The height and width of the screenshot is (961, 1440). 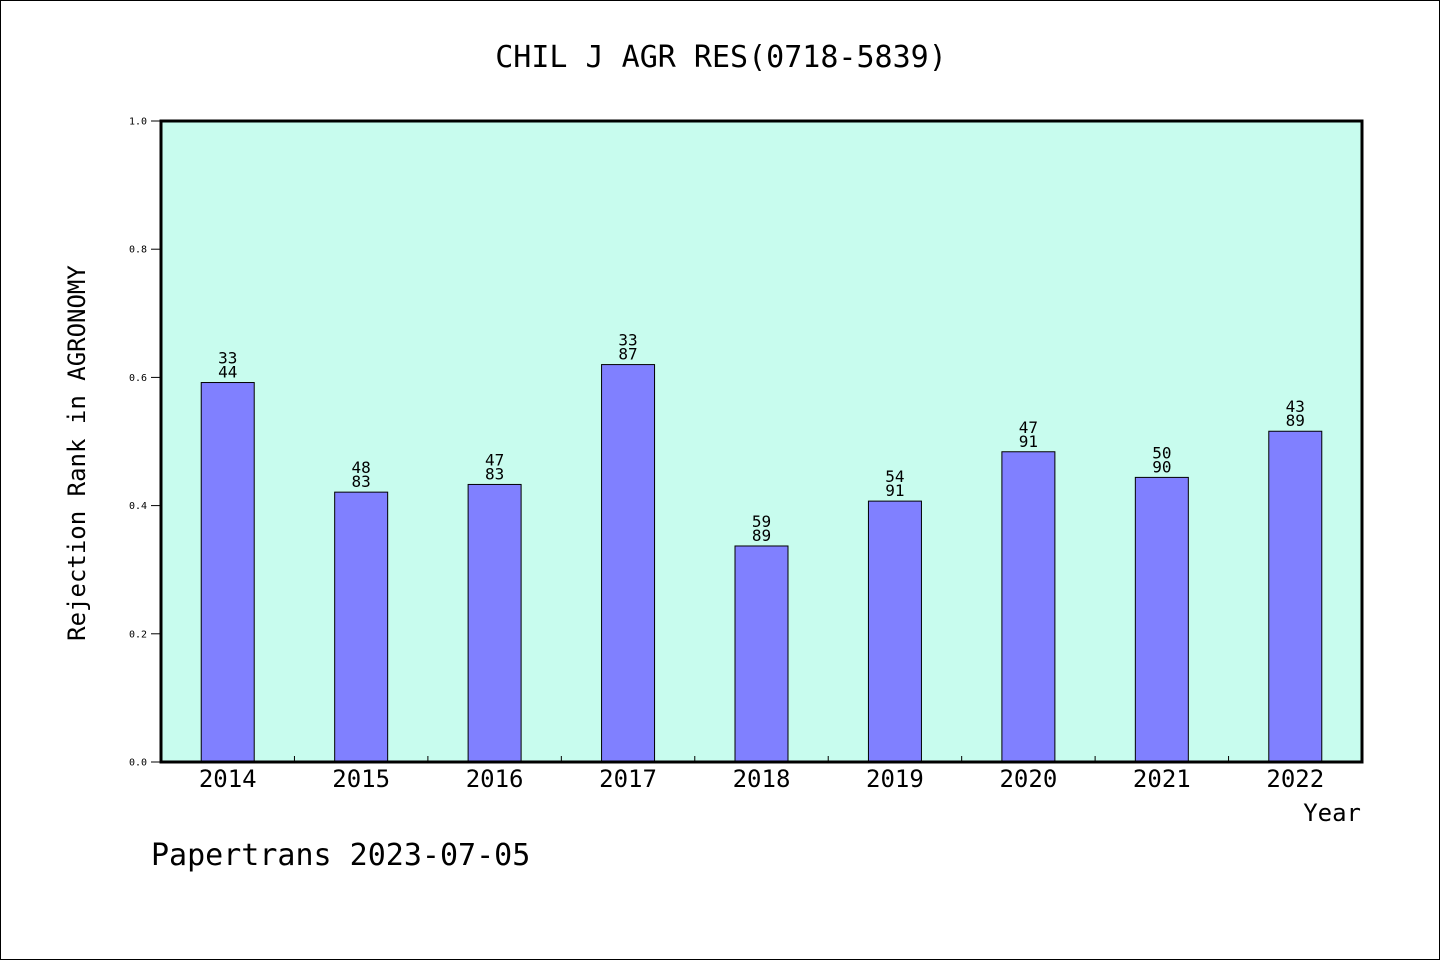 What do you see at coordinates (1028, 779) in the screenshot?
I see `x-tick-label: 2020` at bounding box center [1028, 779].